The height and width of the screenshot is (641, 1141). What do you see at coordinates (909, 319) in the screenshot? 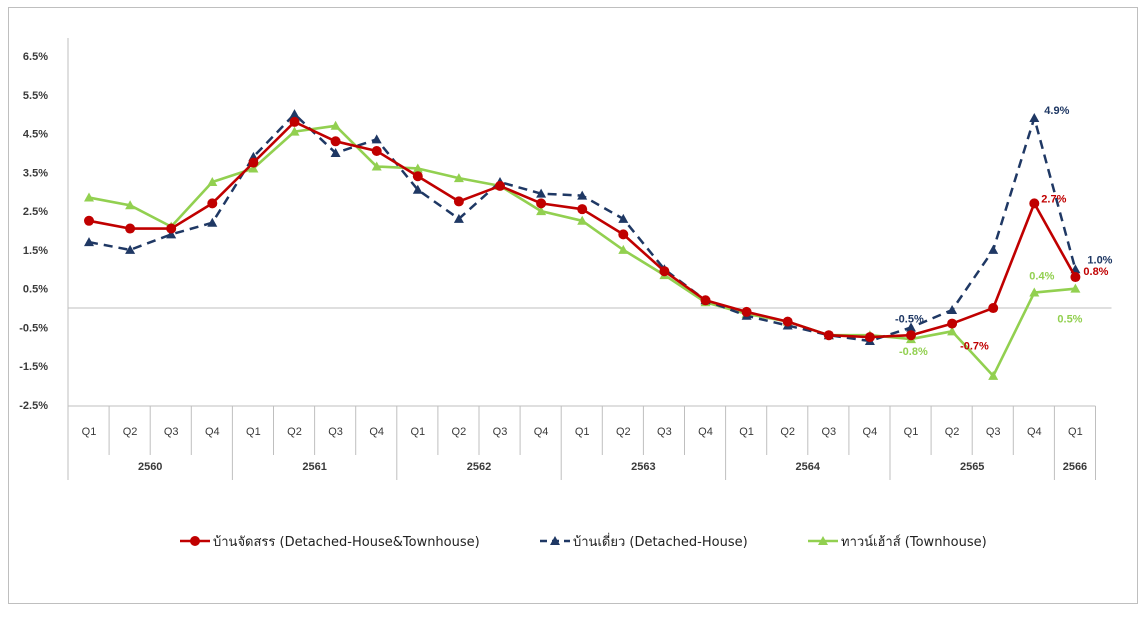
I see `data-label: -0.5%` at bounding box center [909, 319].